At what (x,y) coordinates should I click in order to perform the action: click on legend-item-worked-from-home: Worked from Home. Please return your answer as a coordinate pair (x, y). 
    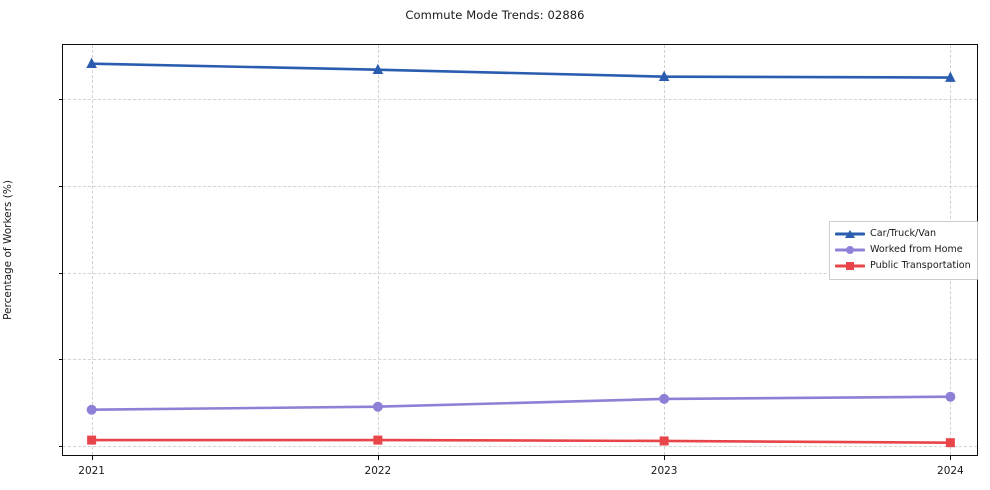
    Looking at the image, I should click on (903, 250).